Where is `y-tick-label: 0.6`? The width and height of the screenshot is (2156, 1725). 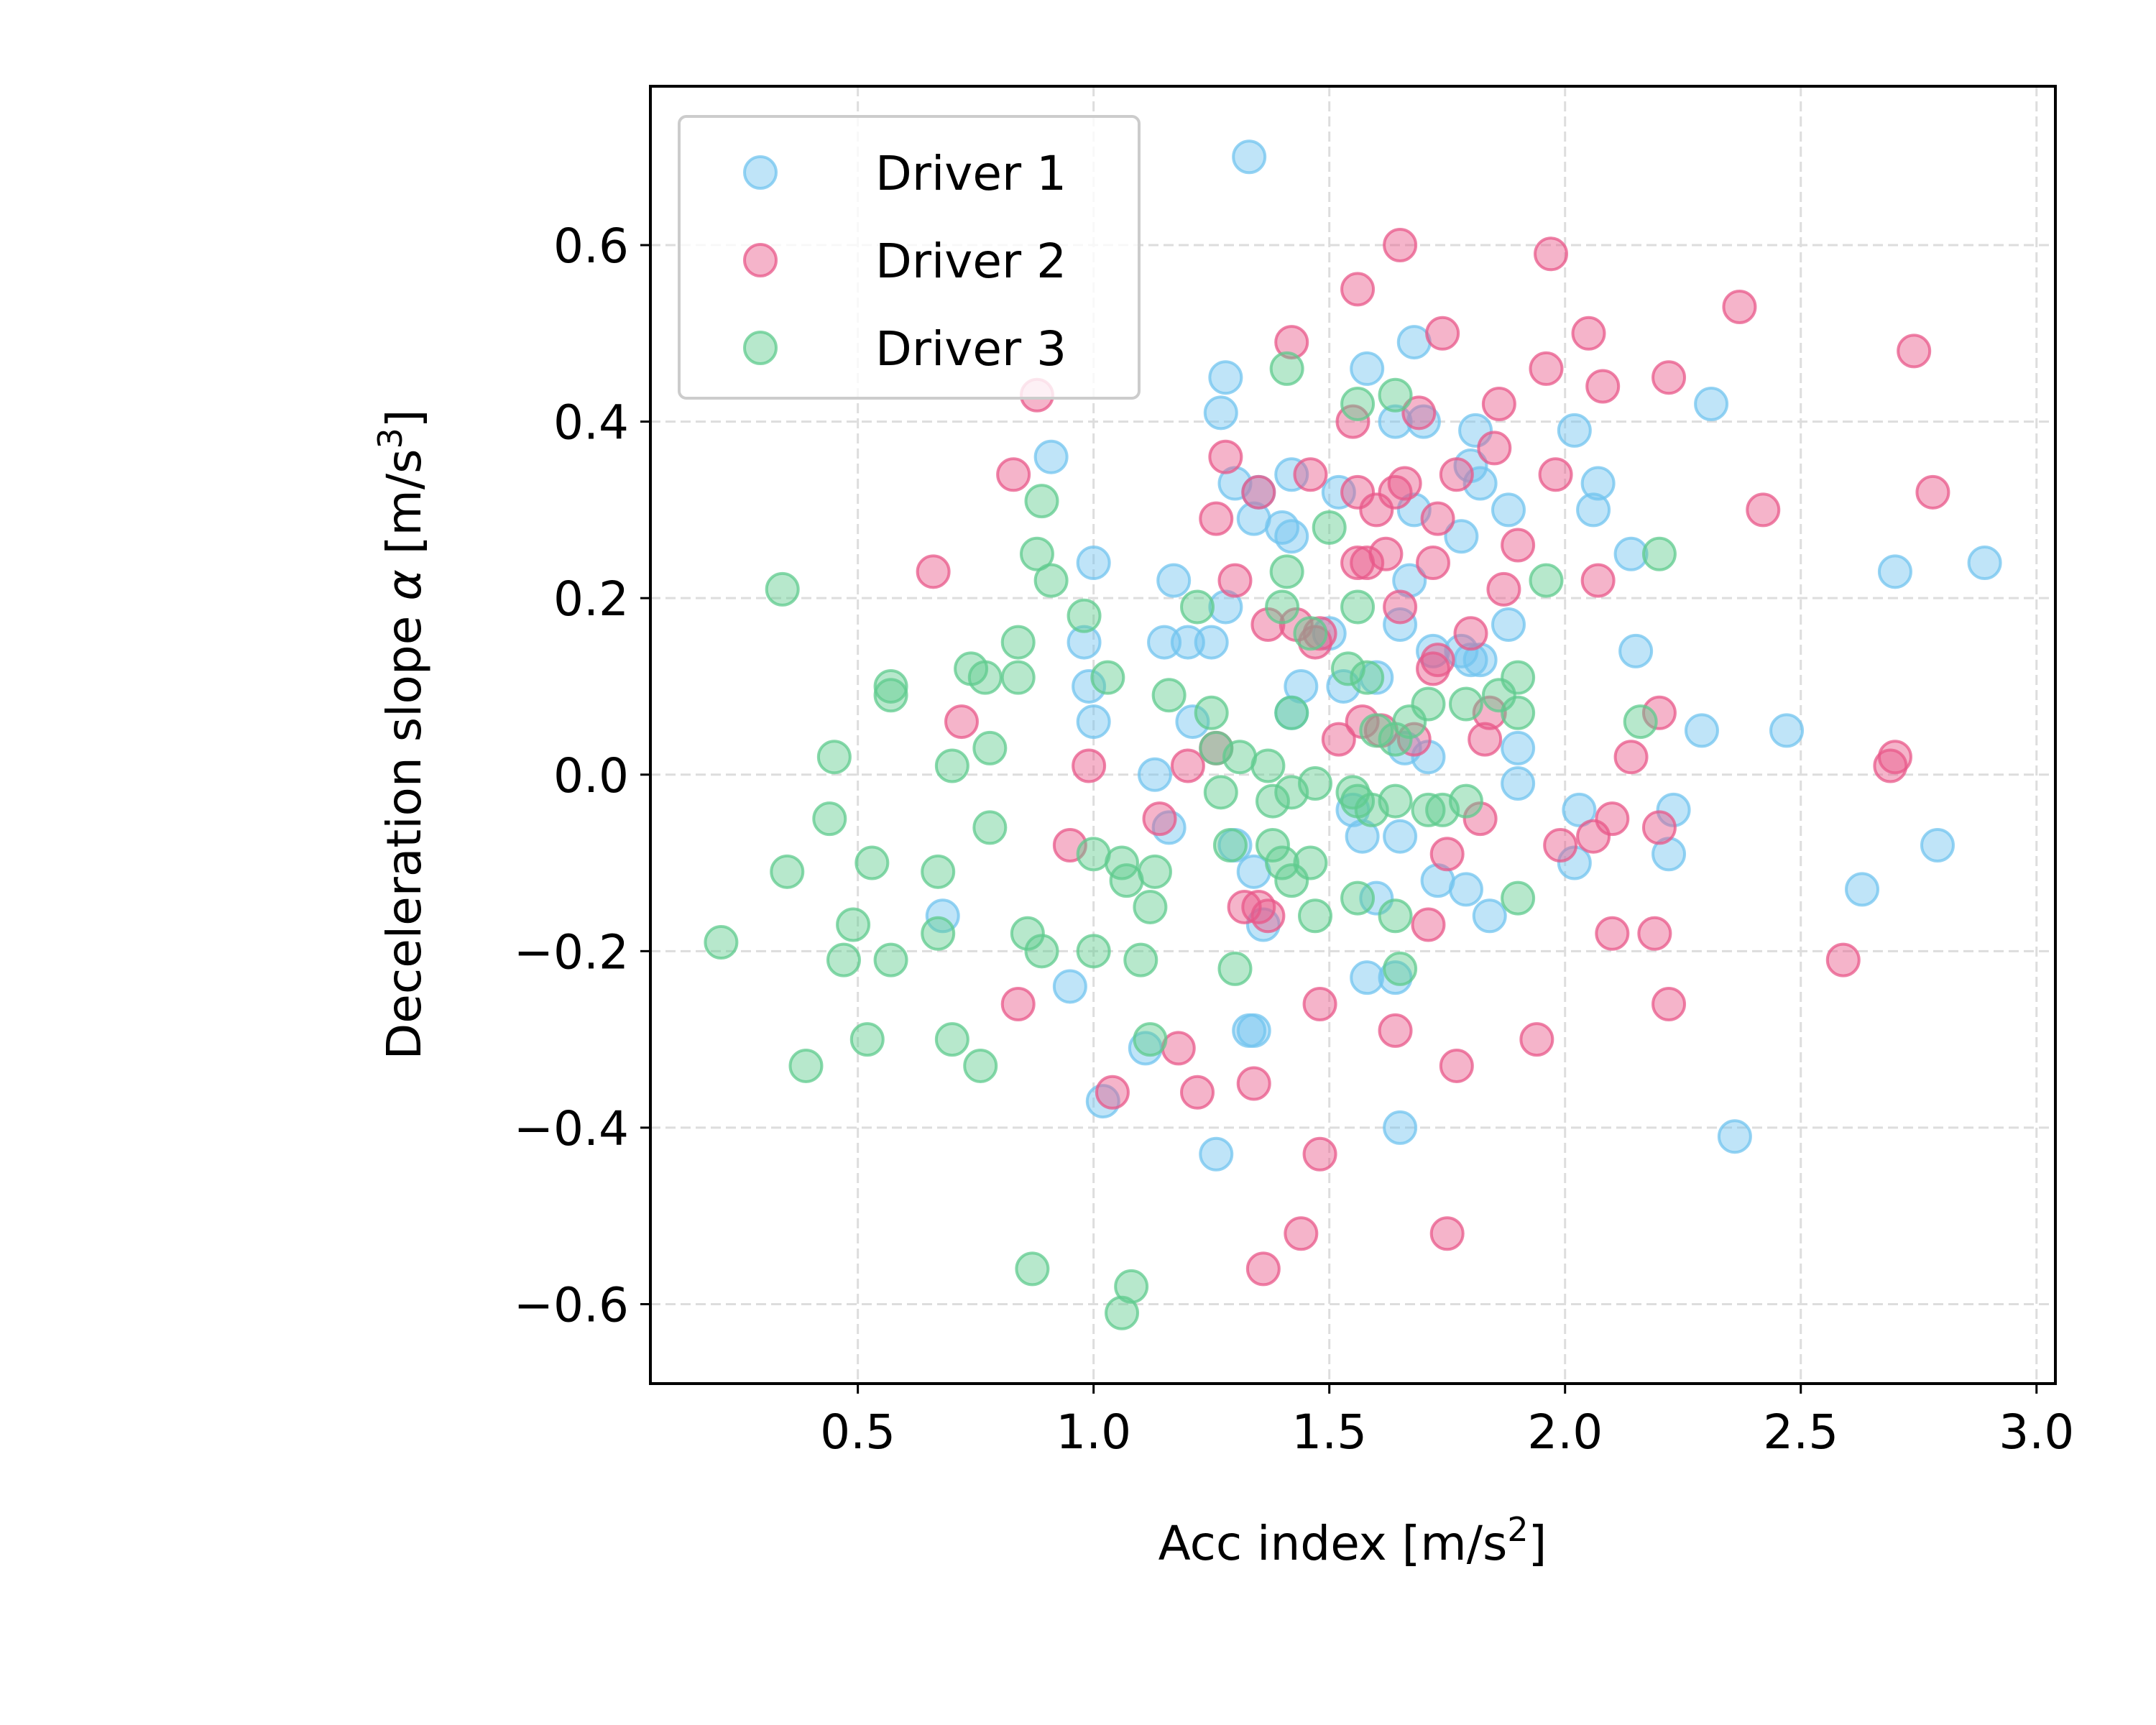 y-tick-label: 0.6 is located at coordinates (591, 246).